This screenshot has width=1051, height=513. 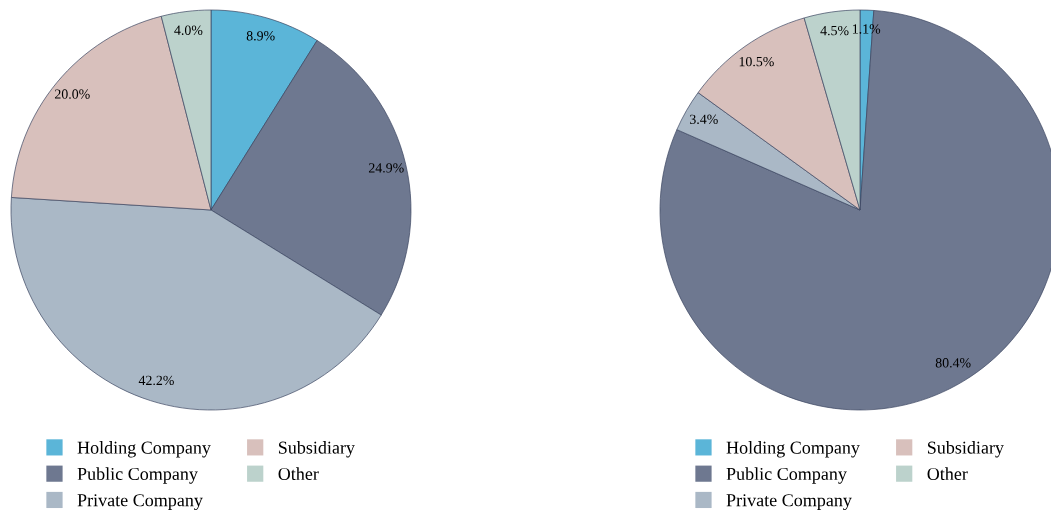 What do you see at coordinates (834, 30) in the screenshot?
I see `data-label: 4.5%` at bounding box center [834, 30].